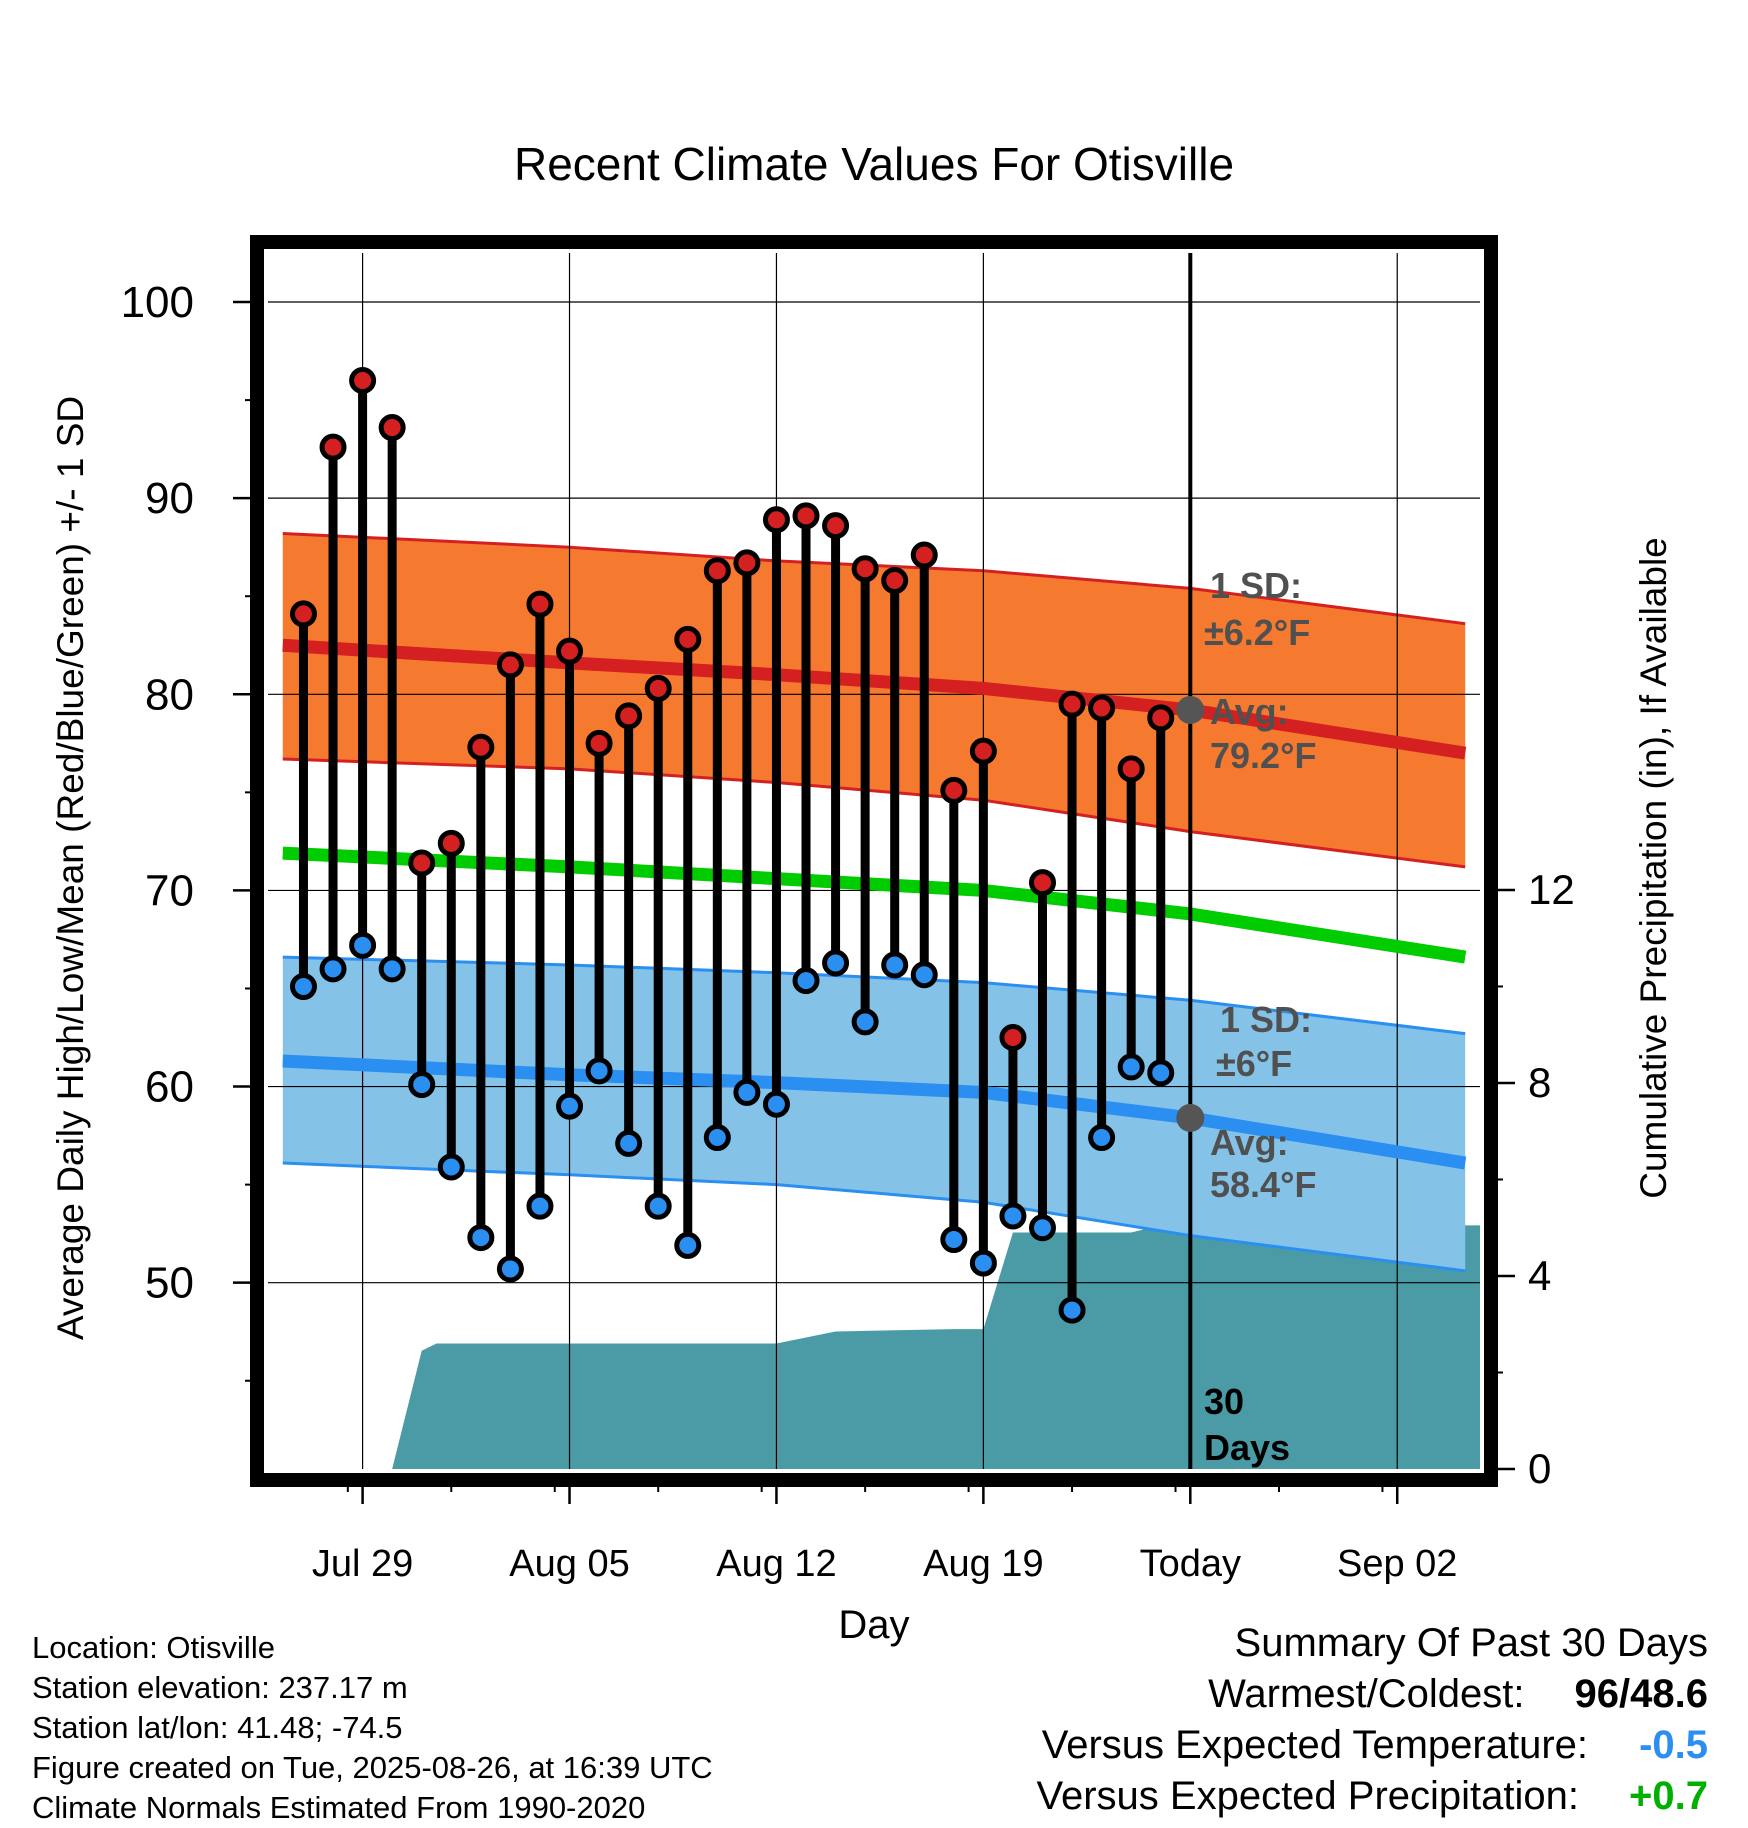  Describe the element at coordinates (1256, 585) in the screenshot. I see `high-sd-label: 1 SD:` at that location.